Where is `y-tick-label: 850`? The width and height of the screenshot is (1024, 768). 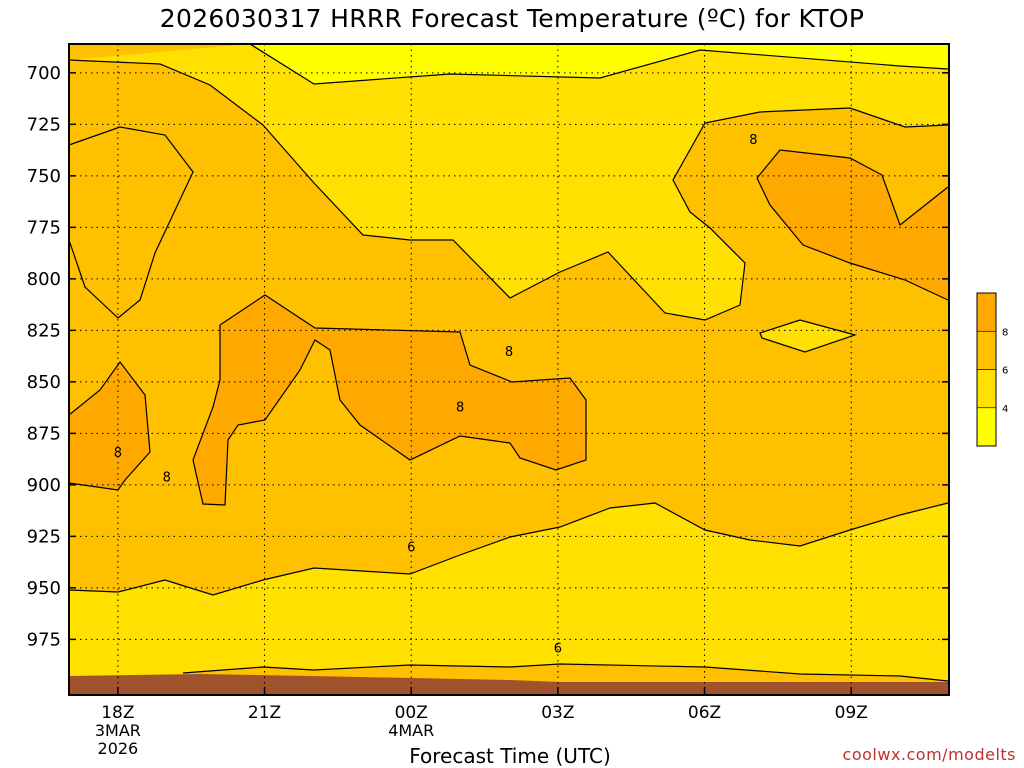 y-tick-label: 850 is located at coordinates (44, 382).